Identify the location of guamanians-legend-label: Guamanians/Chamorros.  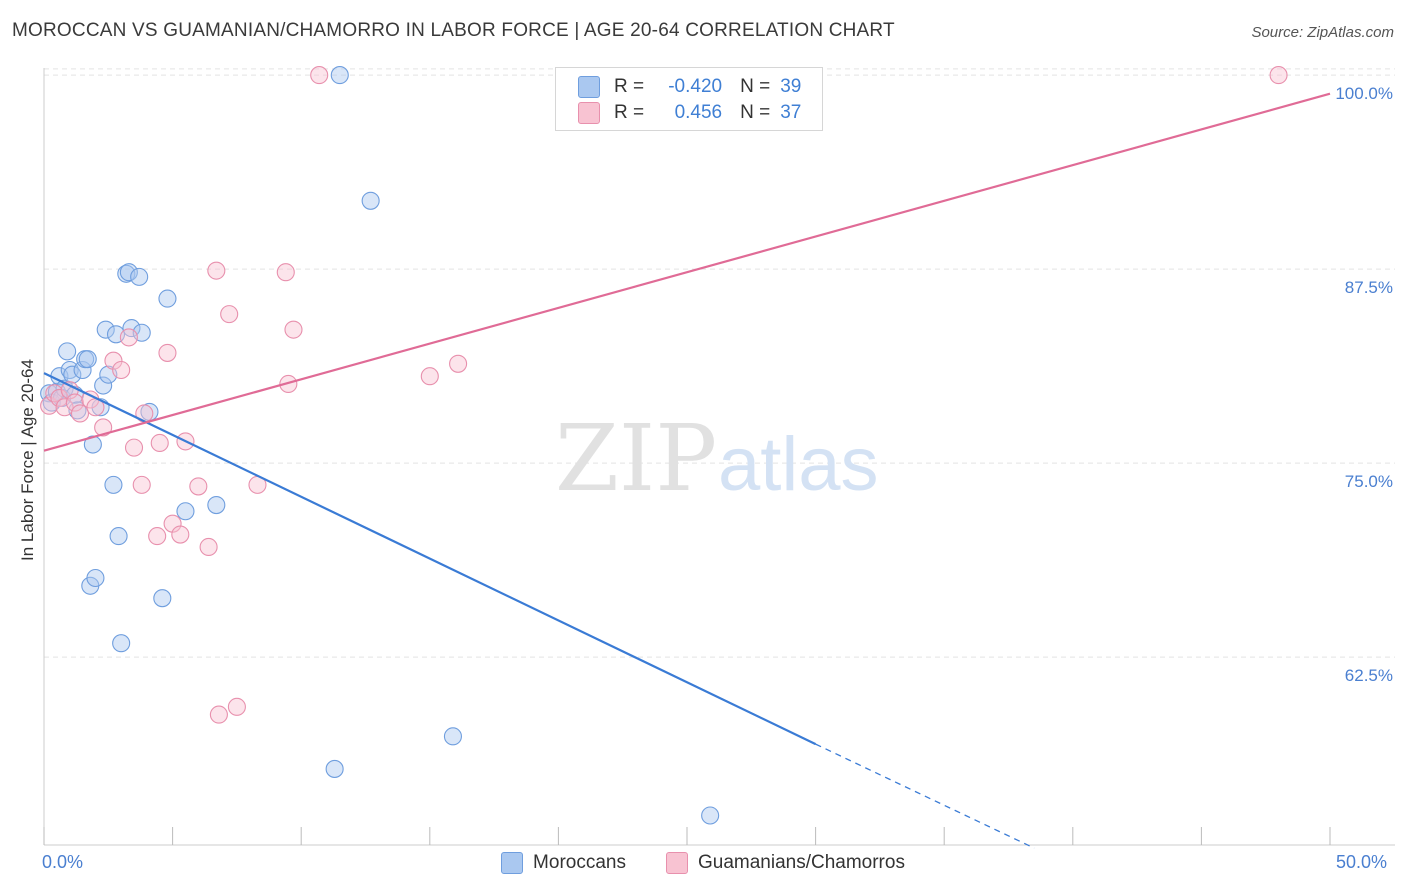
(801, 862).